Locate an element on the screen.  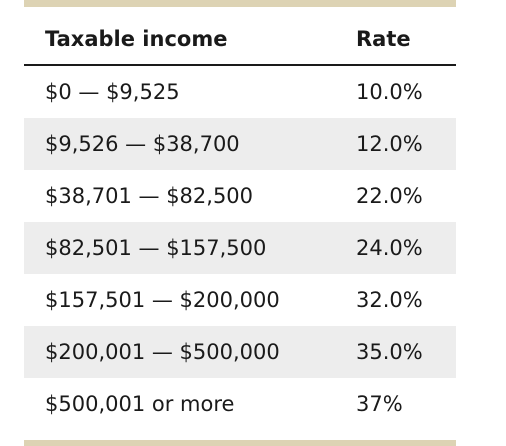
income-range-cell: $82,501 — $157,500 is located at coordinates (156, 248).